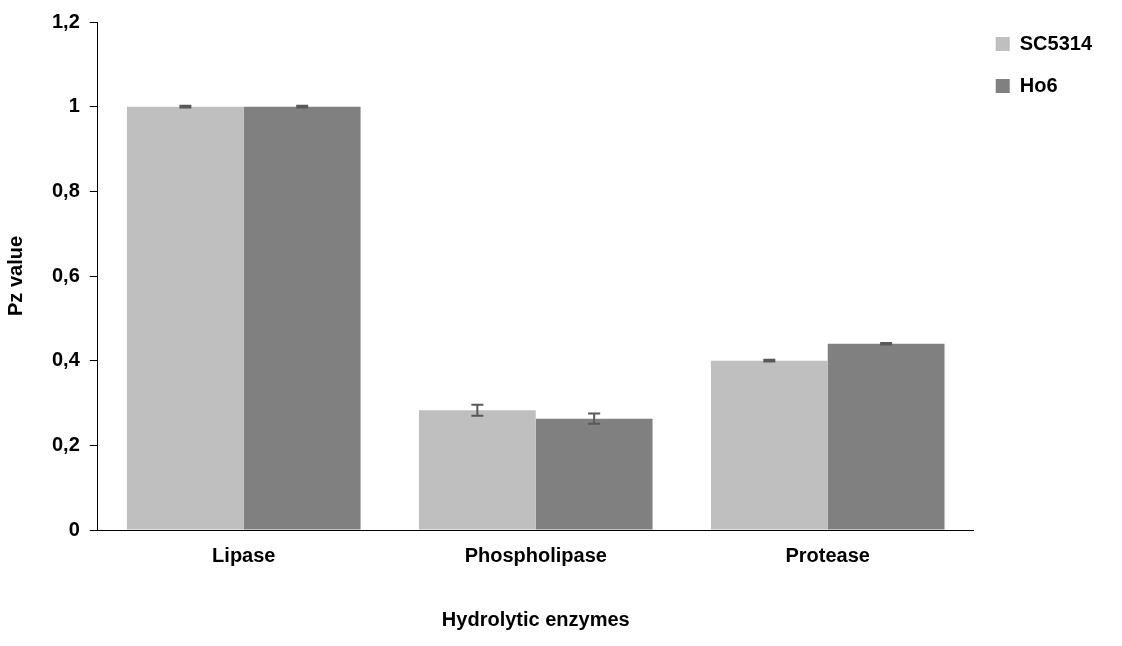 This screenshot has width=1122, height=646. What do you see at coordinates (65, 20) in the screenshot?
I see `y-tick-label: 1,2` at bounding box center [65, 20].